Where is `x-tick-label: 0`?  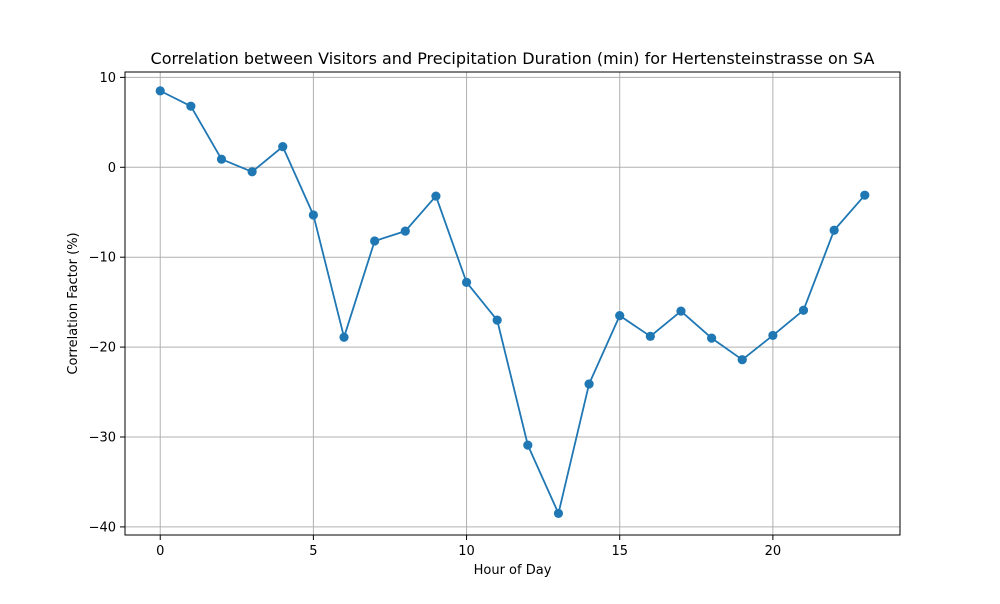
x-tick-label: 0 is located at coordinates (160, 551).